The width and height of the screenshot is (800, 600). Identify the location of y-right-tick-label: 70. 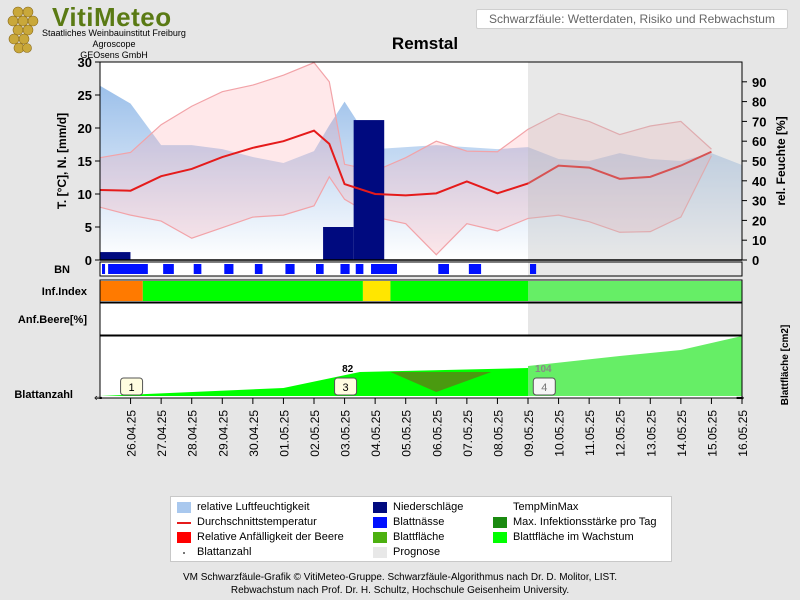
(759, 121).